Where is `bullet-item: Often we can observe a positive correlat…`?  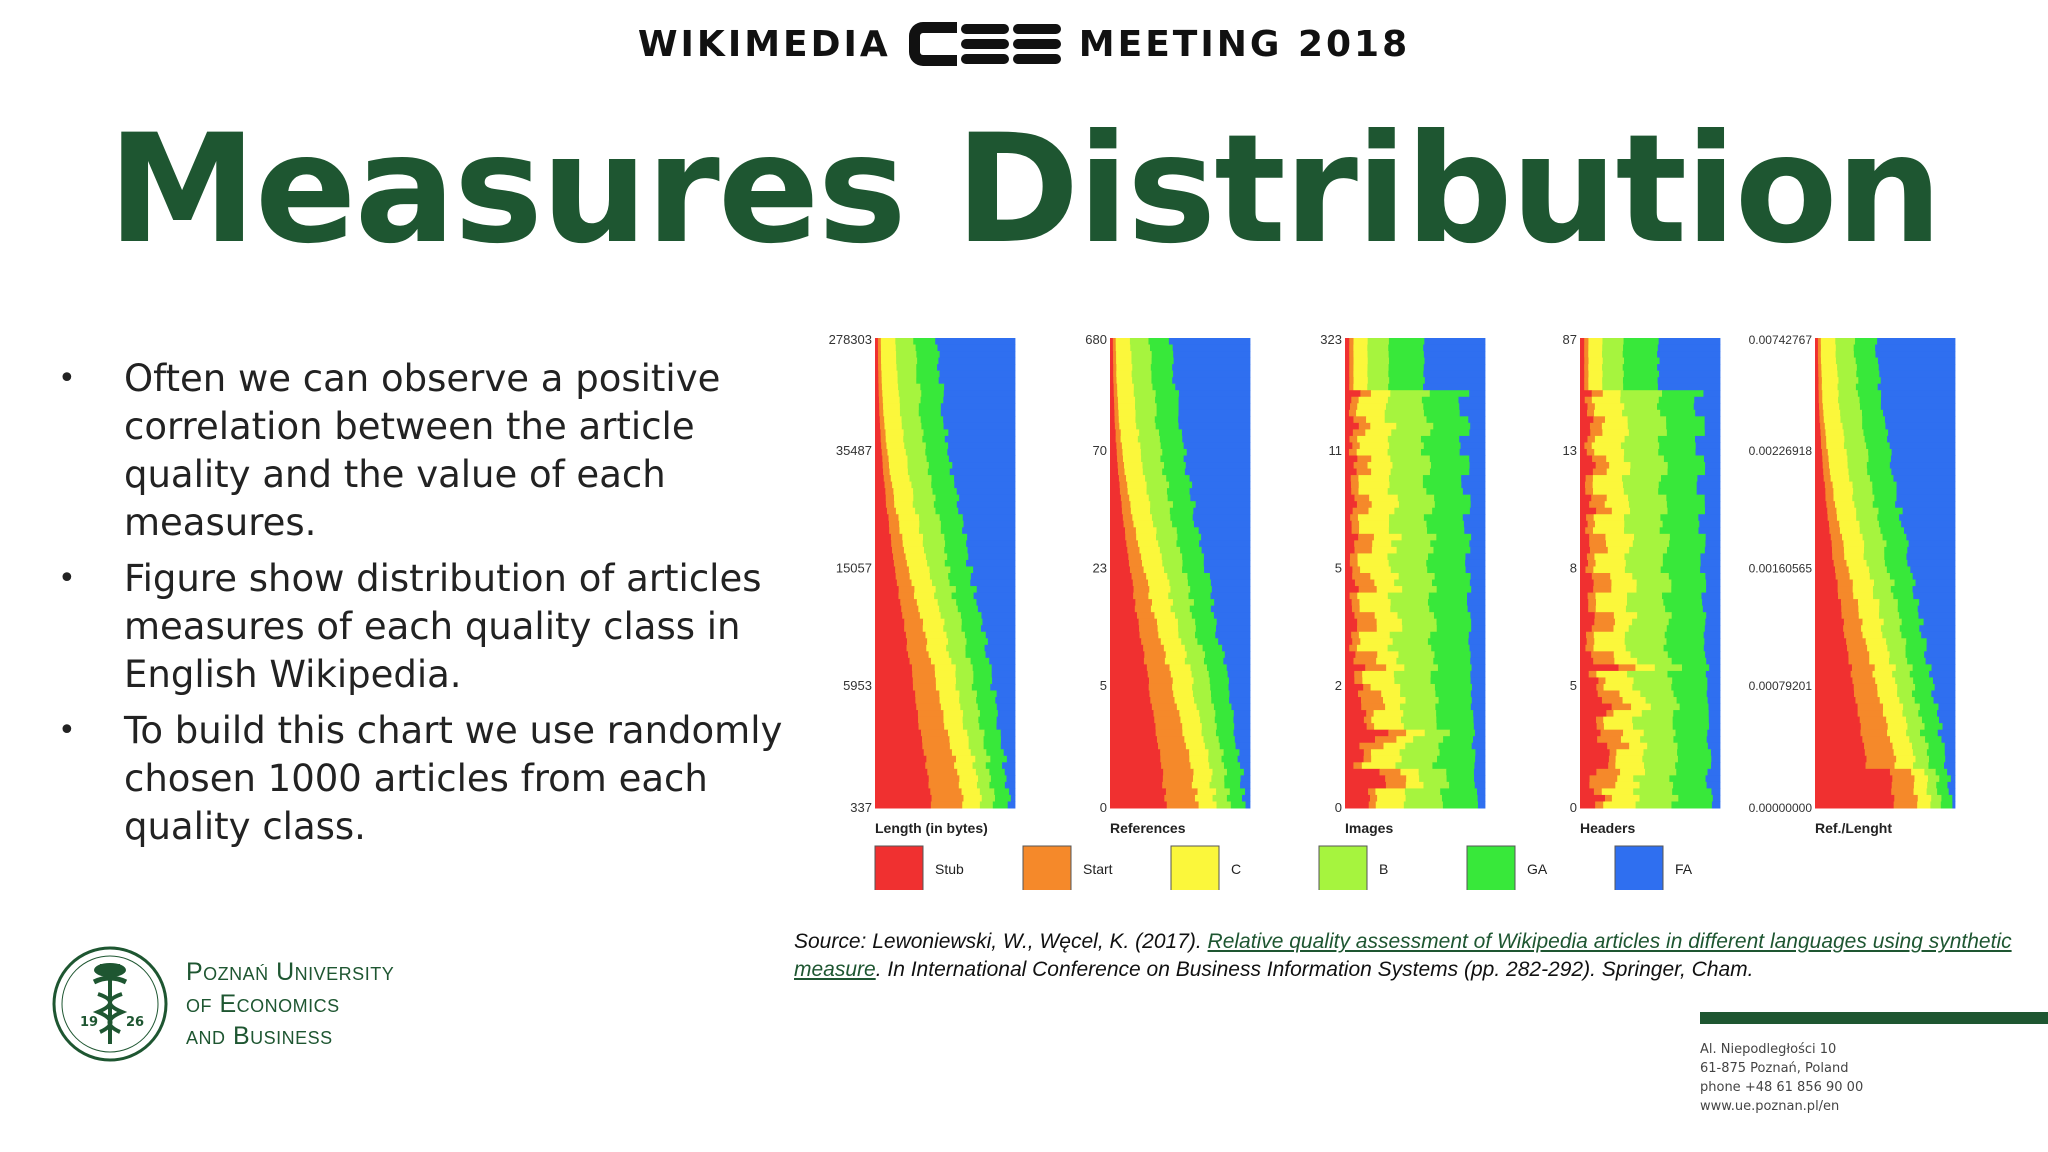 bullet-item: Often we can observe a positive correlat… is located at coordinates (428, 451).